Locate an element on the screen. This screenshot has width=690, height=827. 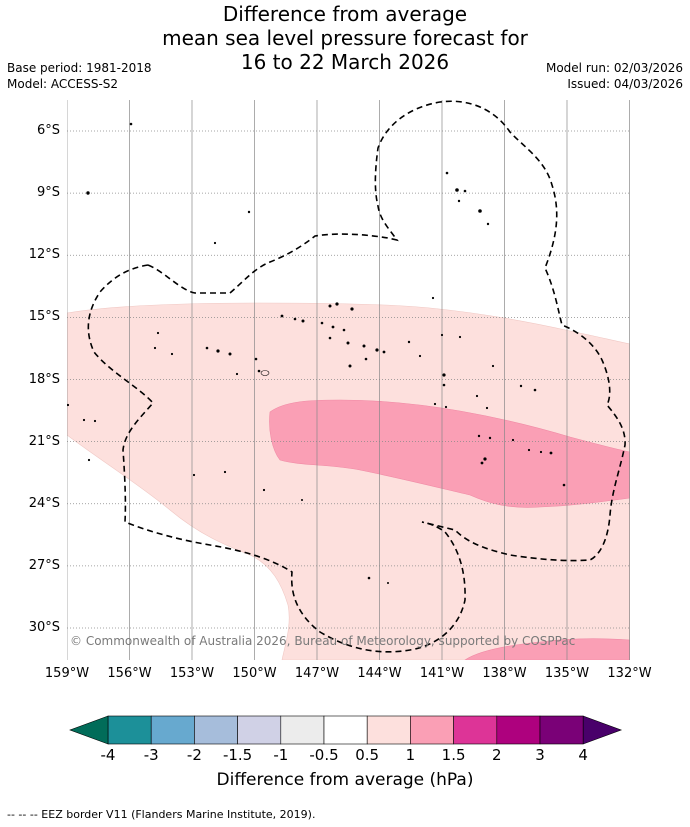
base-period: Base period: 1981-2018 is located at coordinates (79, 68).